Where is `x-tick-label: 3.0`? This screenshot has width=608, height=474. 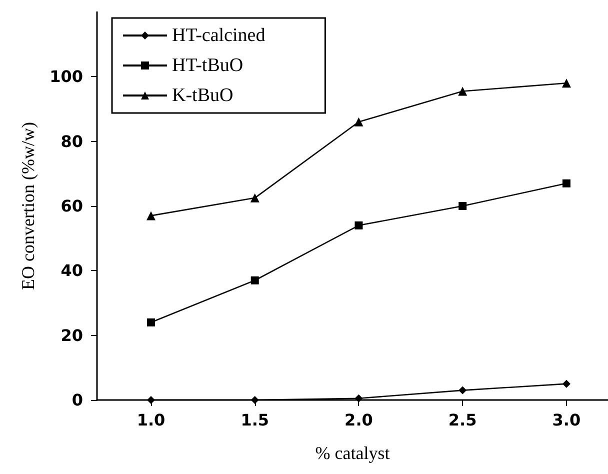 x-tick-label: 3.0 is located at coordinates (566, 420).